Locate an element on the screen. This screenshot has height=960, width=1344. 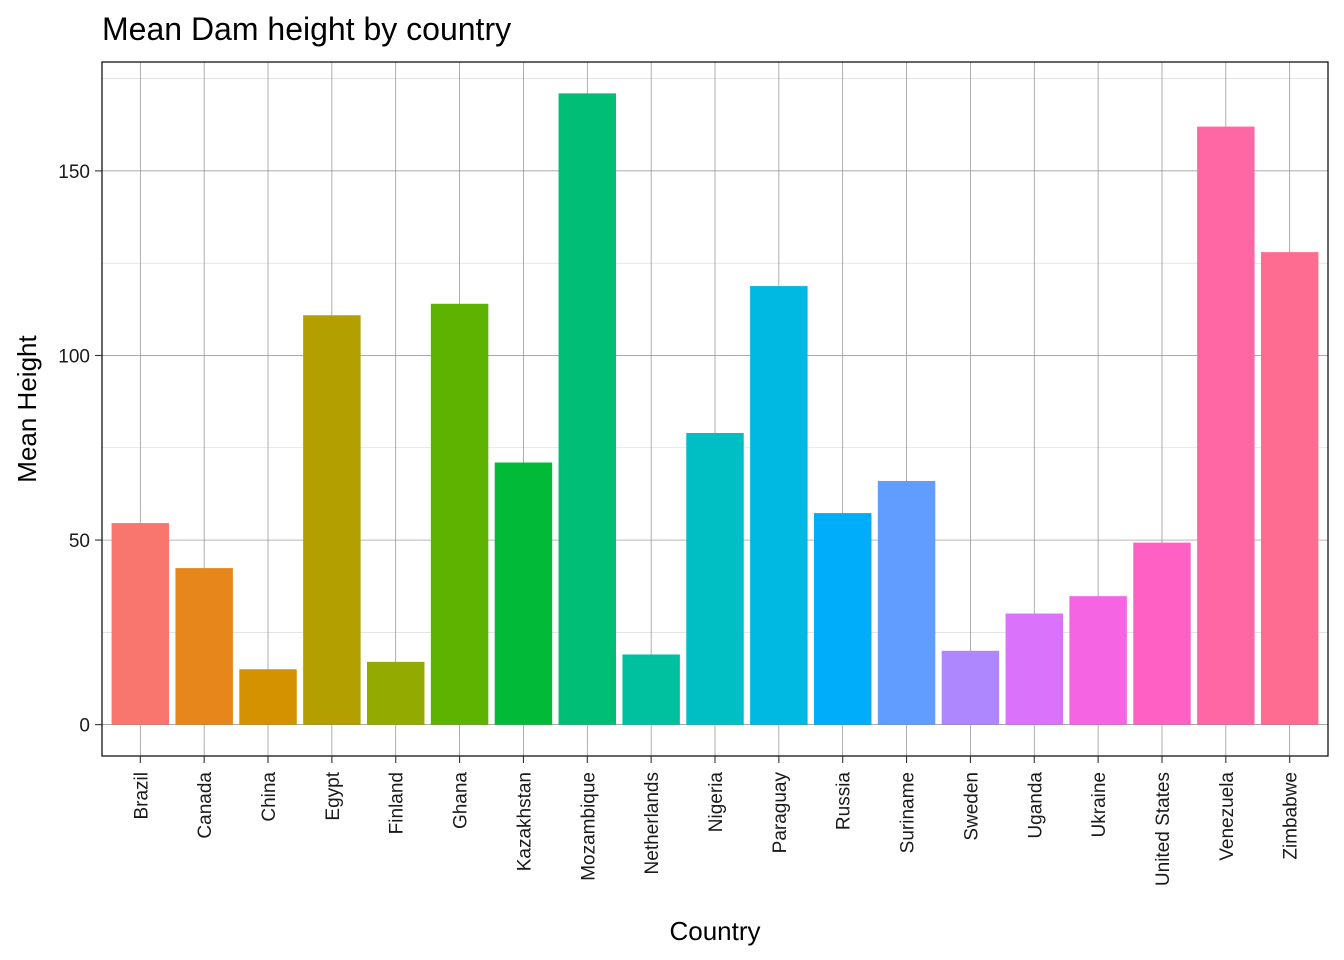
x-tick-label: Ghana is located at coordinates (461, 800).